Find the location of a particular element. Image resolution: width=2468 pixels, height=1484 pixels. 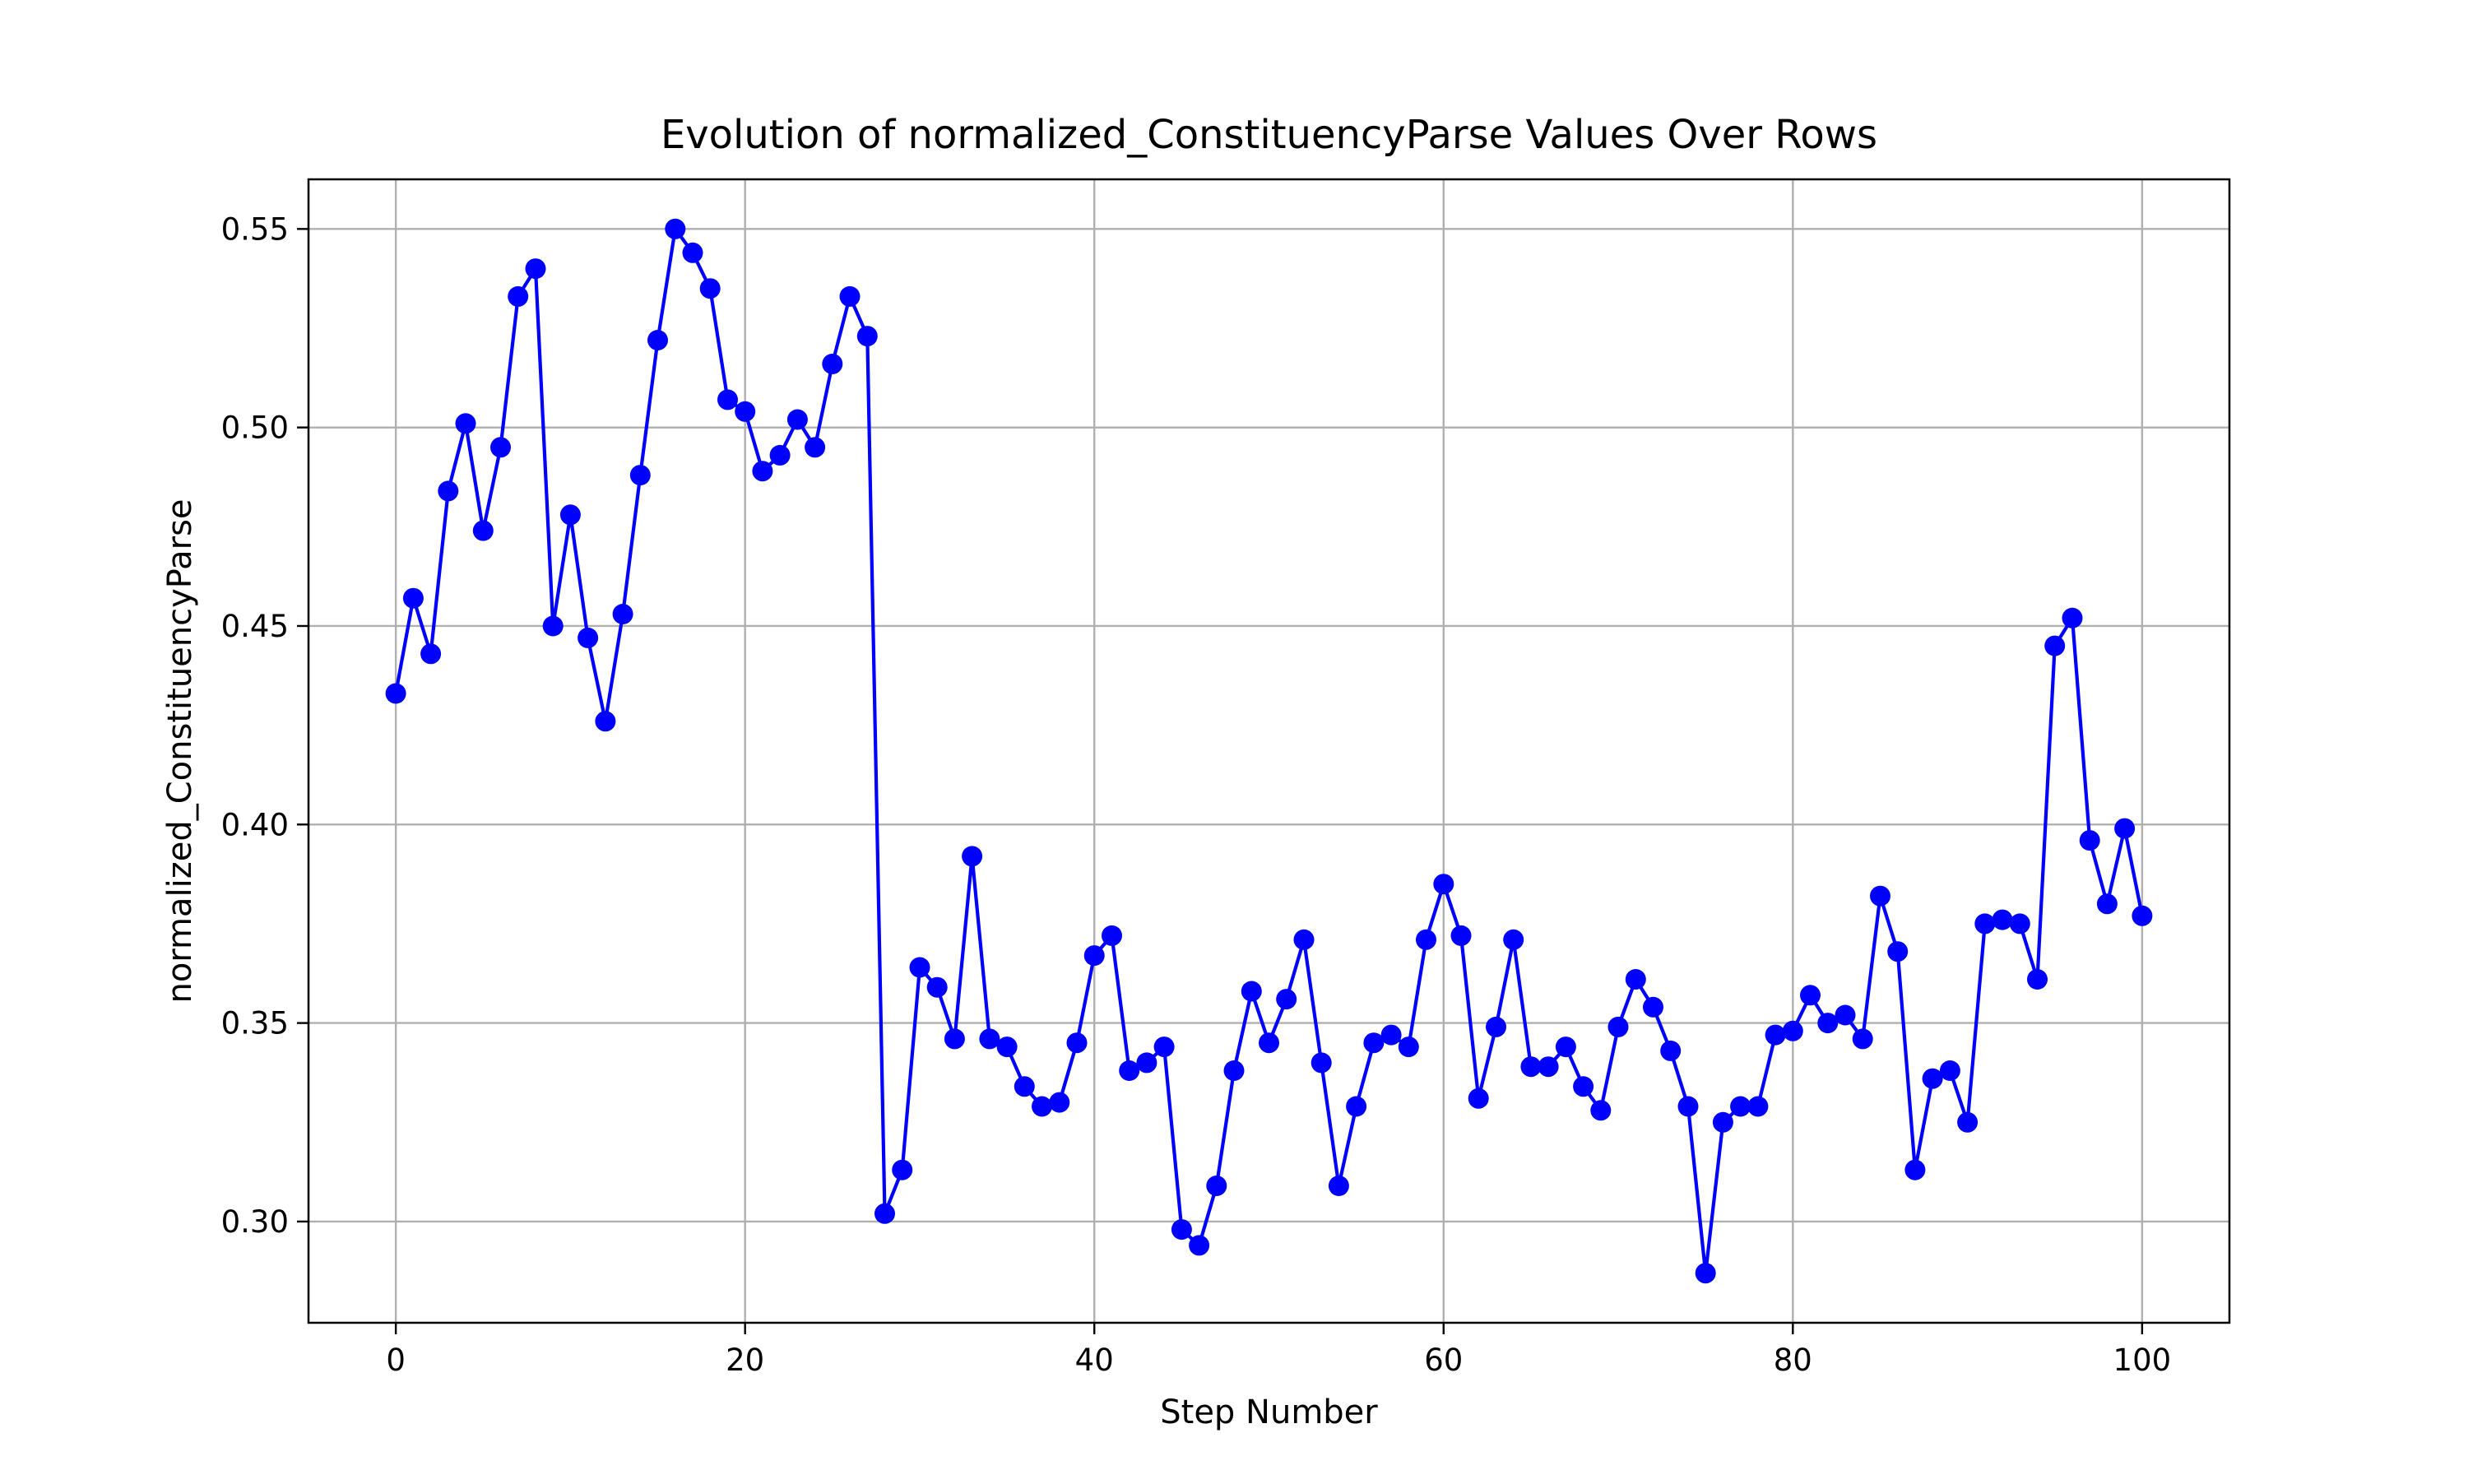

x-tick-label: 100 is located at coordinates (2142, 1360).